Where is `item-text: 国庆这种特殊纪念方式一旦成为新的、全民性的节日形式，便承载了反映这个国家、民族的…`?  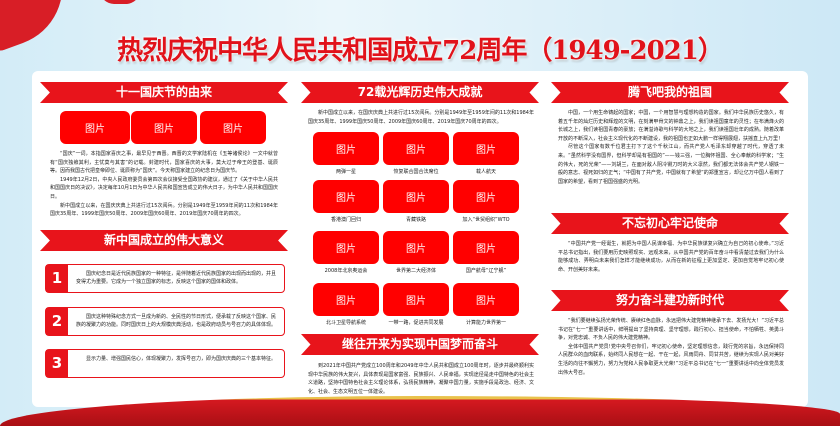 item-text: 国庆这种特殊纪念方式一旦成为新的、全民性的节日形式，便承载了反映这个国家、民族的… is located at coordinates (176, 321).